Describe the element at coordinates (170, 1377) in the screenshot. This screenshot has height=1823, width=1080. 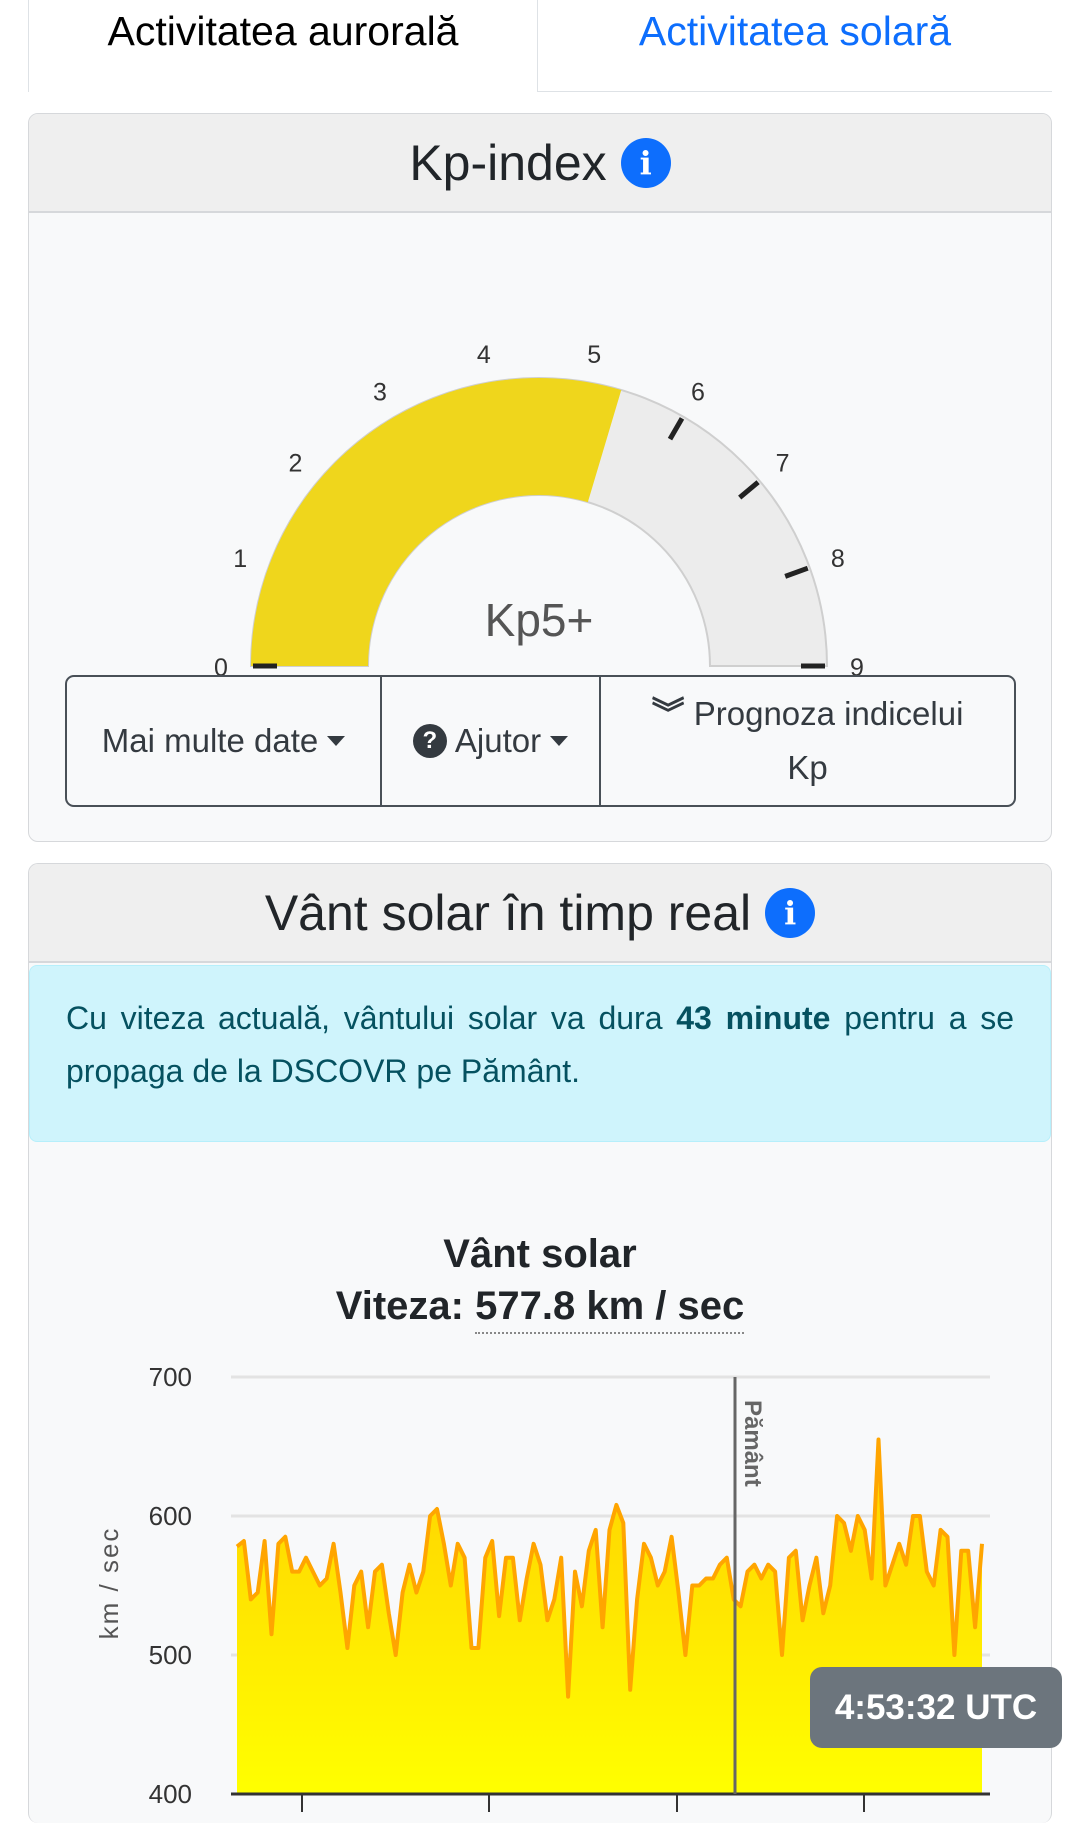
I see `y-tick-label: 700` at that location.